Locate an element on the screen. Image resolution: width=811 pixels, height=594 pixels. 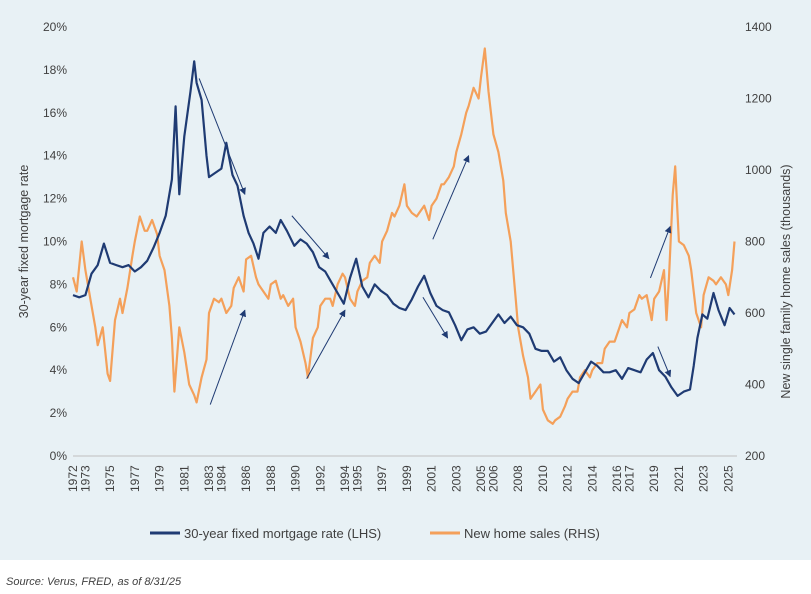
x-tick-label: 1979 is located at coordinates (160, 478).